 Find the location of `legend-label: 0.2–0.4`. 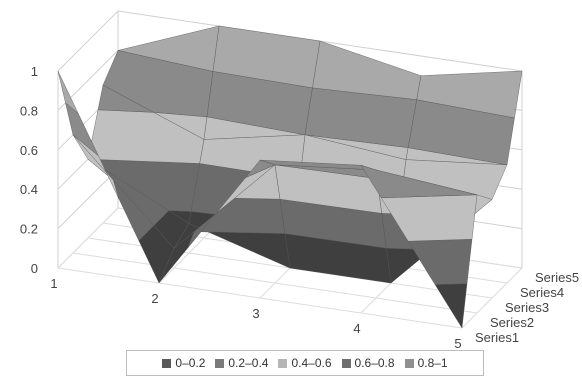

legend-label: 0.2–0.4 is located at coordinates (248, 363).